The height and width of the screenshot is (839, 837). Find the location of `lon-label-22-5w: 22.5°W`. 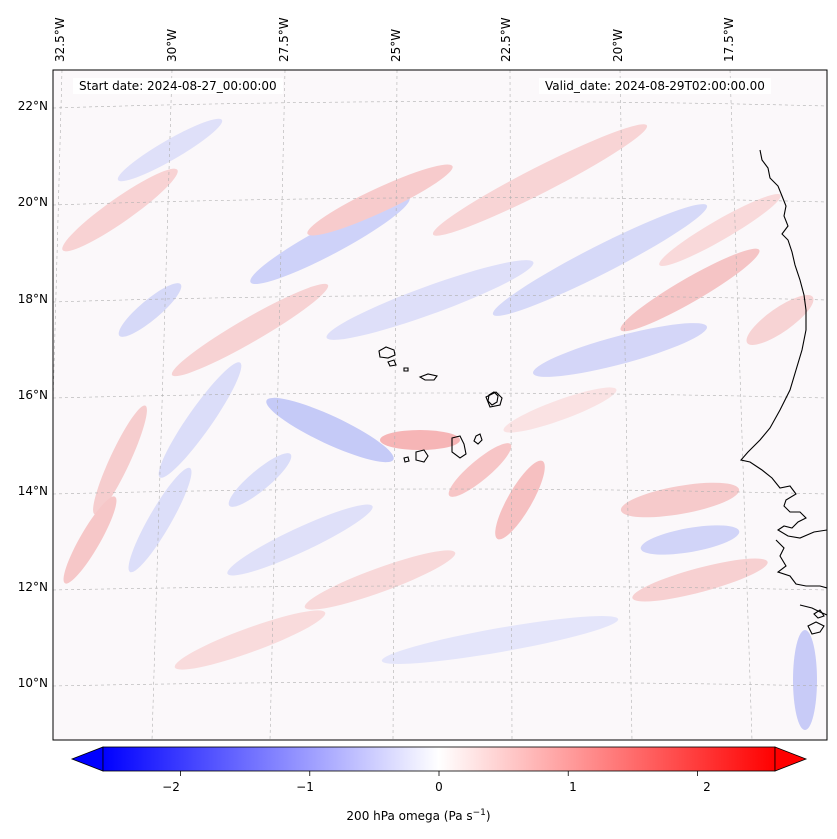

lon-label-22-5w: 22.5°W is located at coordinates (506, 39).